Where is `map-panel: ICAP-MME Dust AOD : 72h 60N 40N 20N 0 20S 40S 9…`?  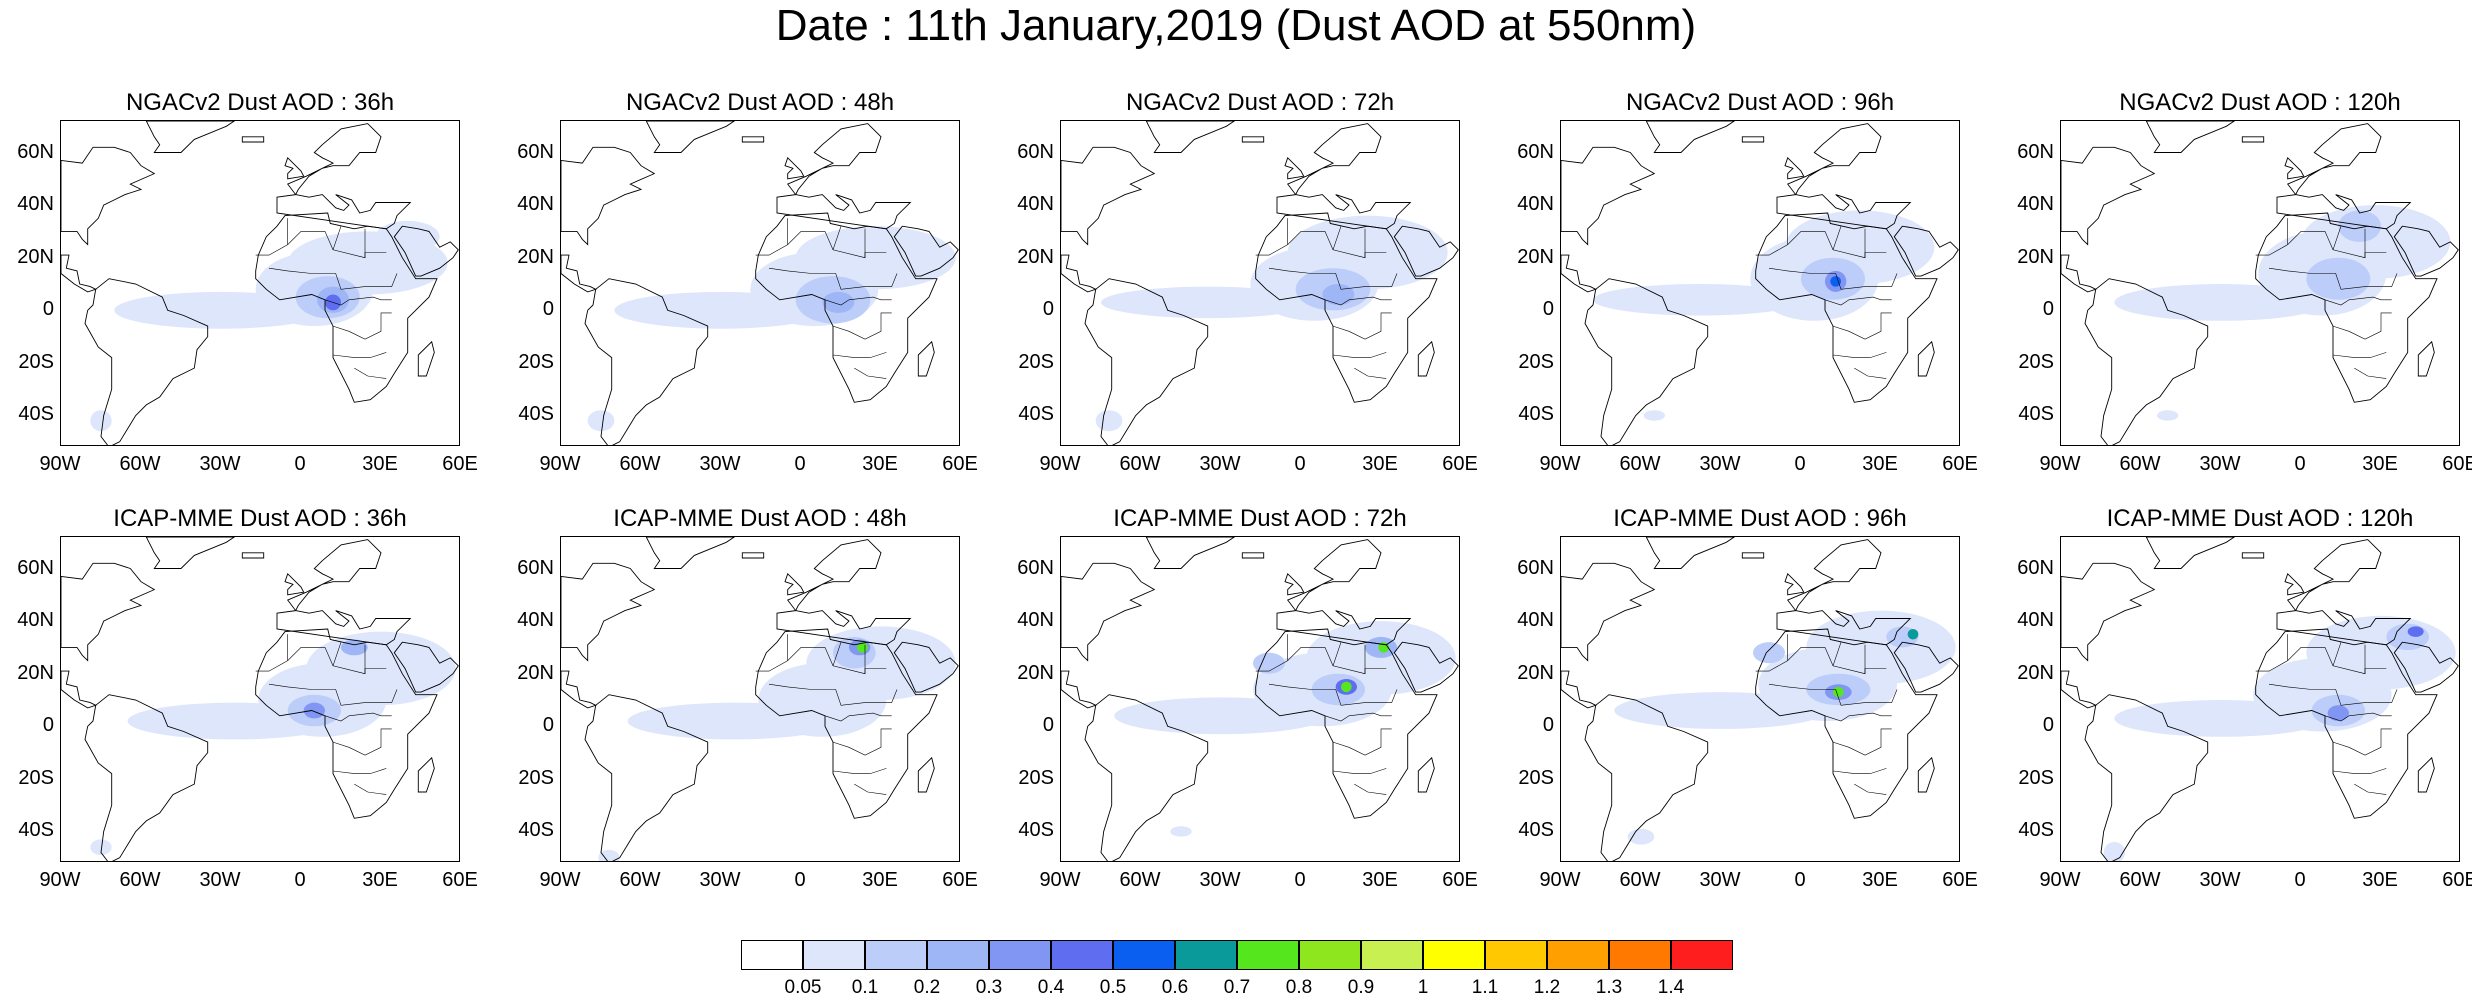
map-panel: ICAP-MME Dust AOD : 72h 60N 40N 20N 0 20S 40S 9… is located at coordinates (1250, 711).